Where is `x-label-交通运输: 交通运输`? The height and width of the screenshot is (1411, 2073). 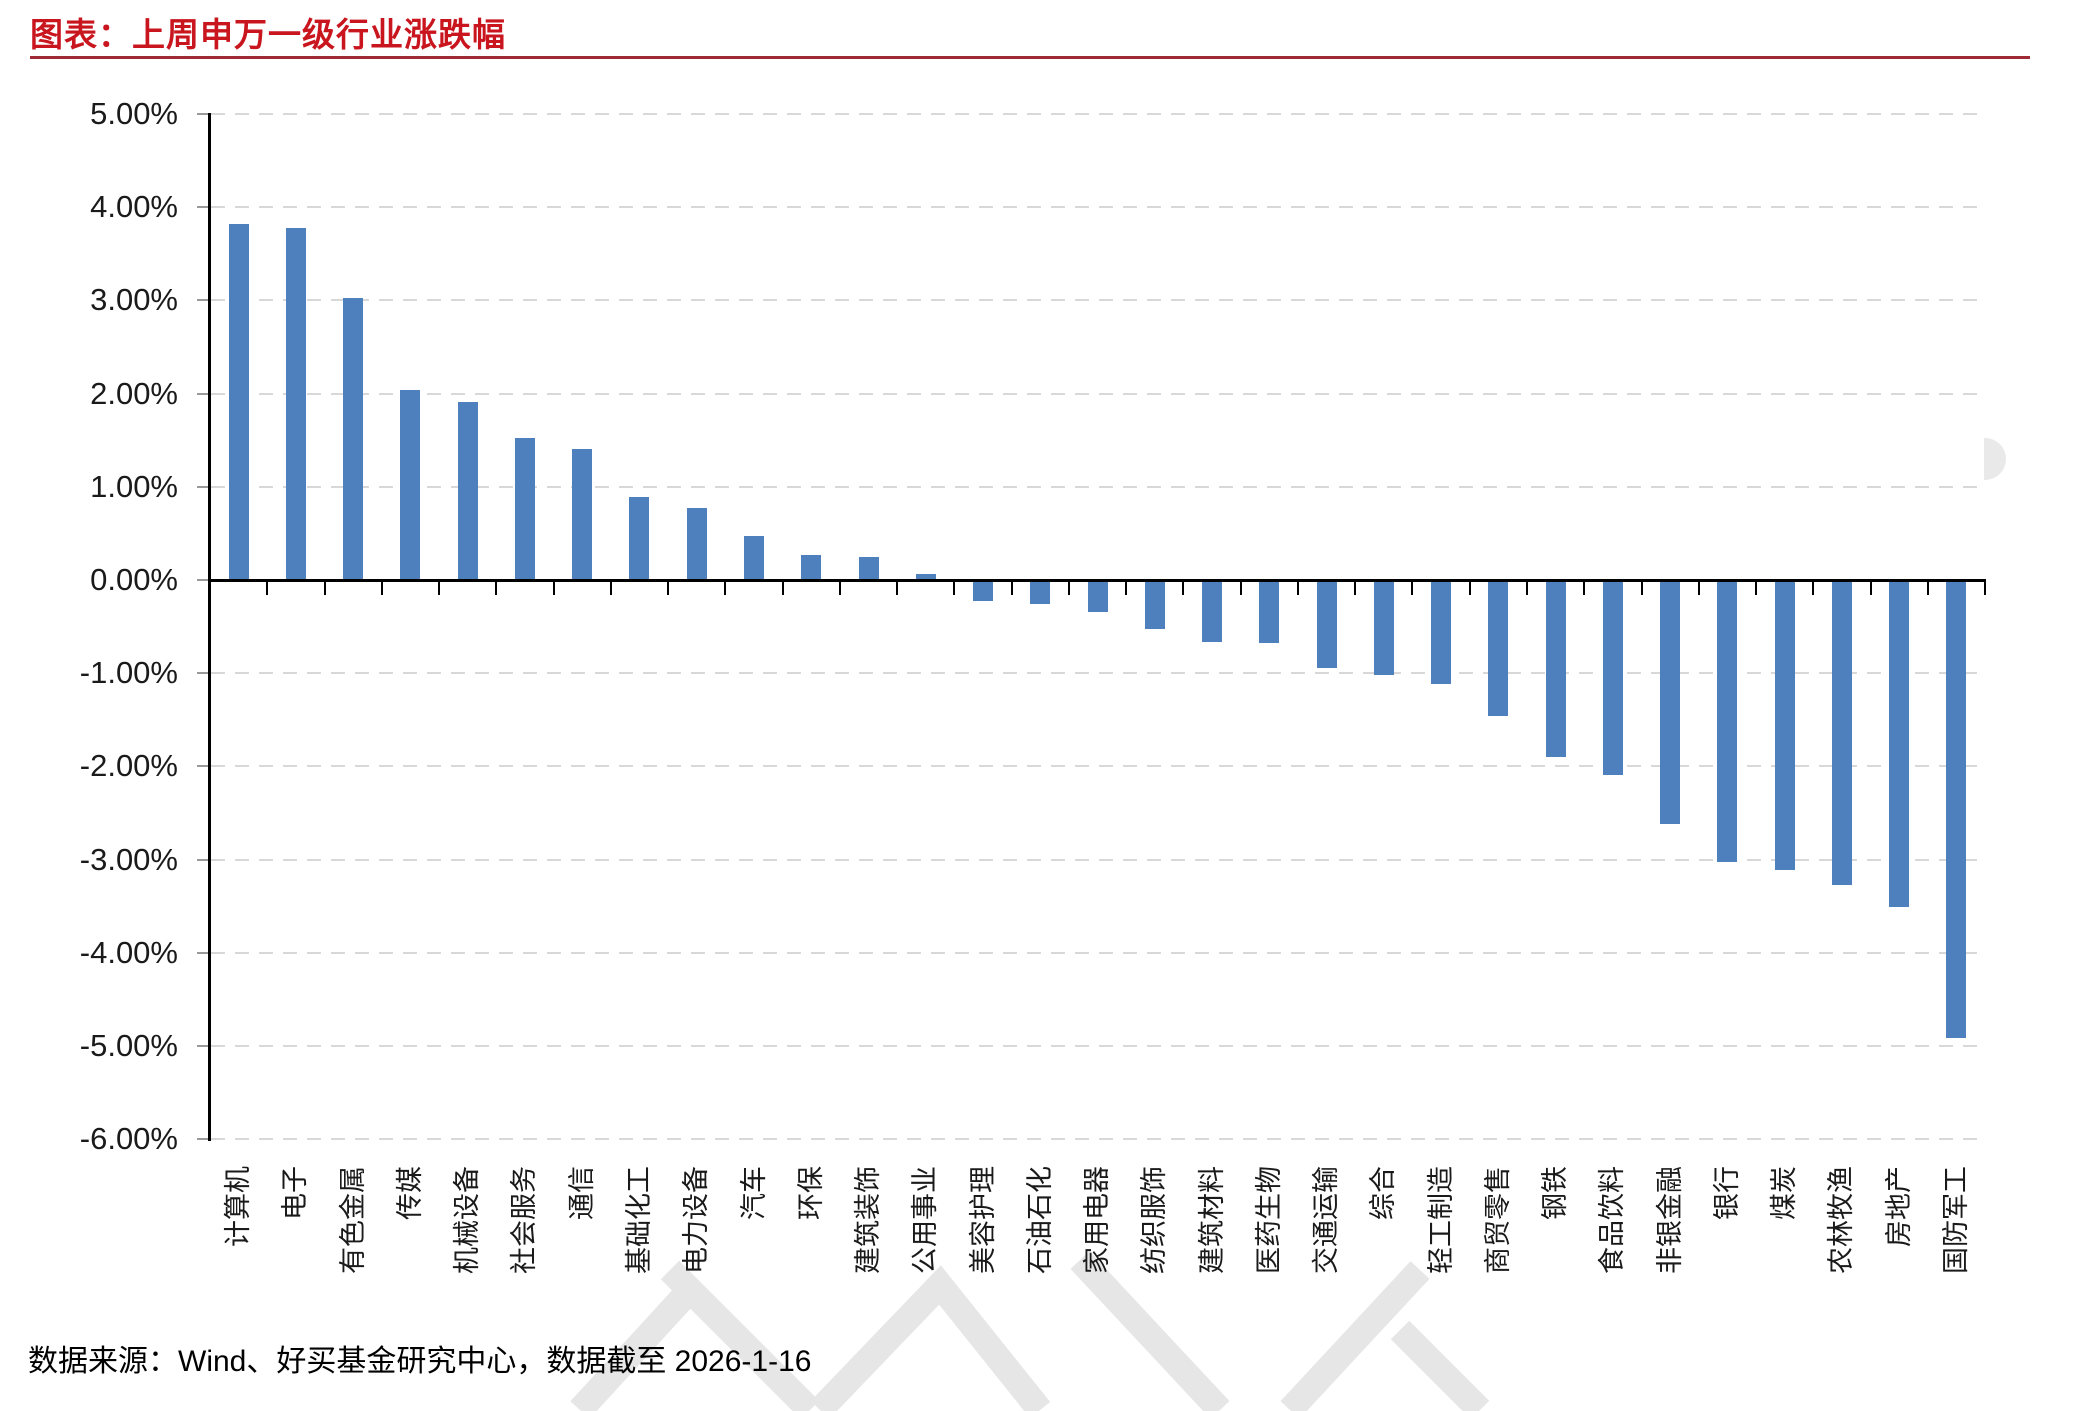 x-label-交通运输: 交通运输 is located at coordinates (1326, 1220).